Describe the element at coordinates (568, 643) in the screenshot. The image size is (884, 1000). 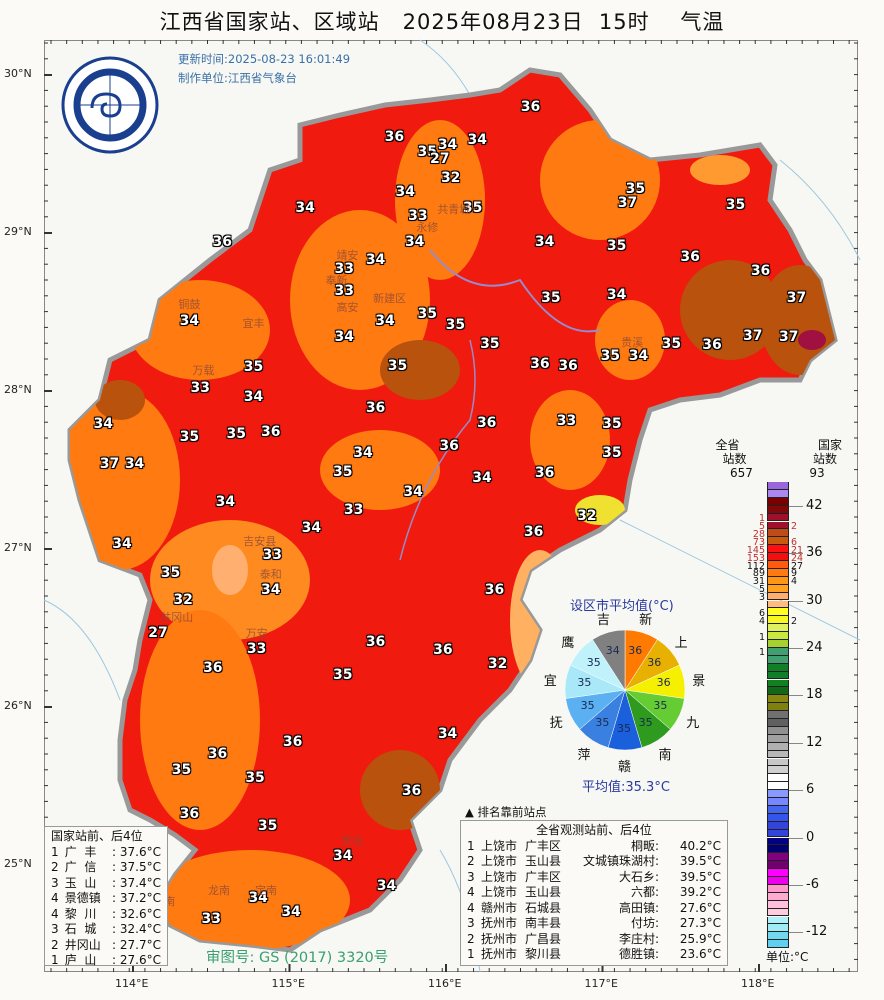
I see `pie-city-label: 鹰` at that location.